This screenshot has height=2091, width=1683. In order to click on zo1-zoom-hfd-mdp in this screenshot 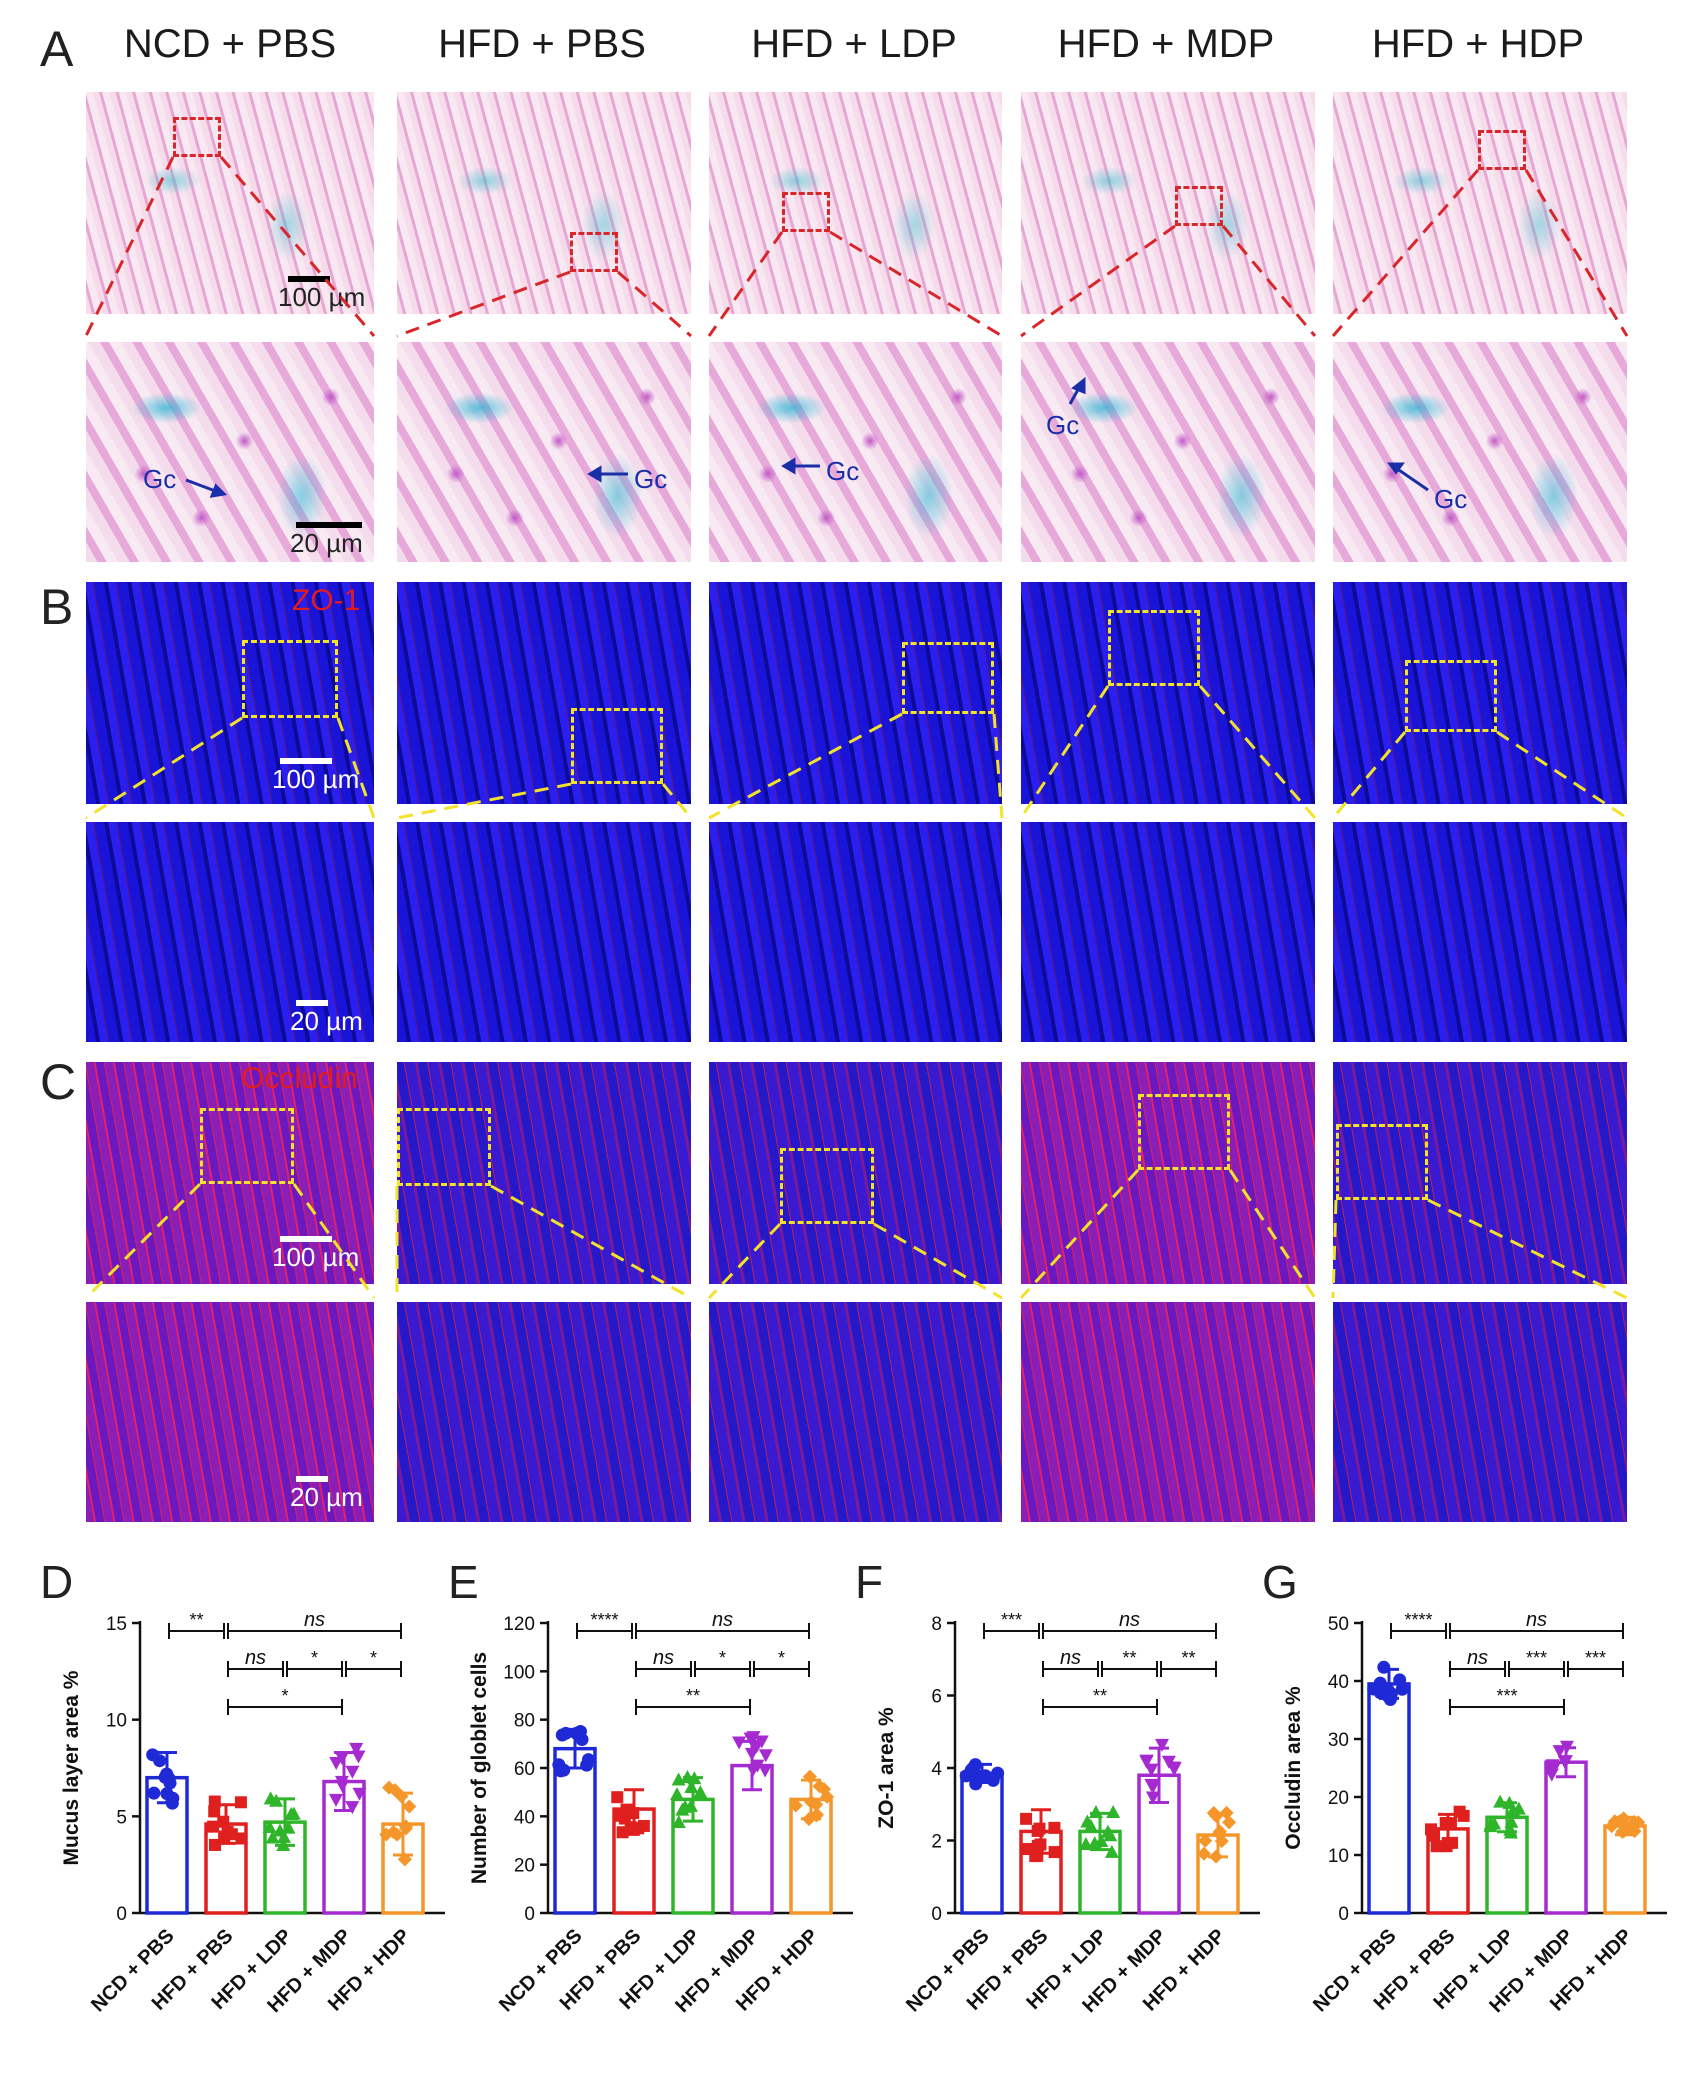, I will do `click(1168, 932)`.